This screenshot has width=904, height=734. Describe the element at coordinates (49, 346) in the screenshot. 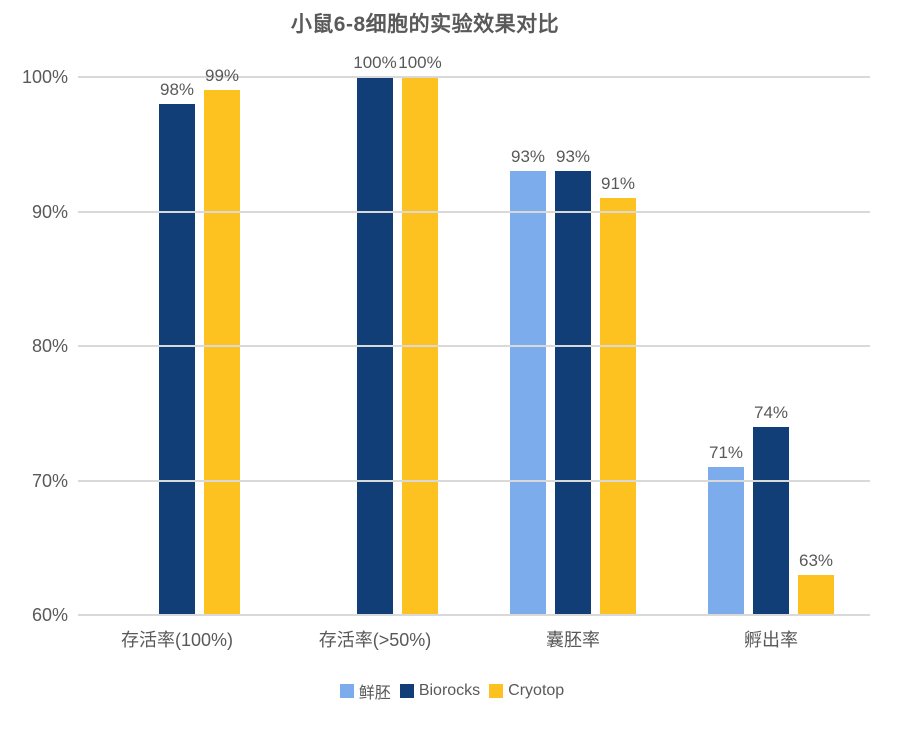

I see `y-tick-label: 80%` at that location.